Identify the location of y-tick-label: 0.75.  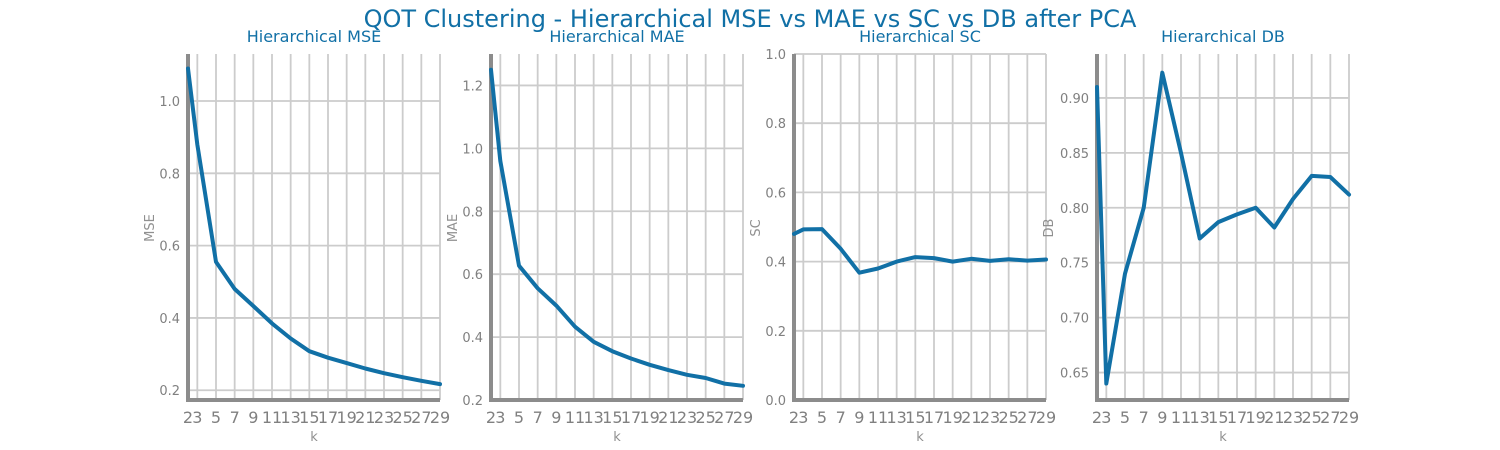
(1074, 264).